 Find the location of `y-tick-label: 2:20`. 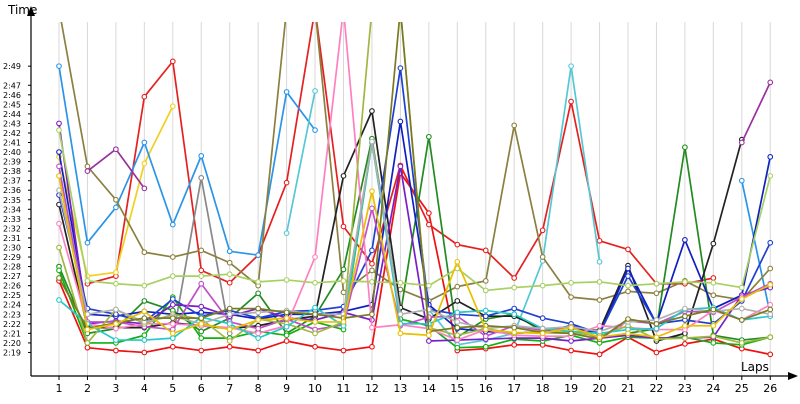

y-tick-label: 2:20 is located at coordinates (12, 343).